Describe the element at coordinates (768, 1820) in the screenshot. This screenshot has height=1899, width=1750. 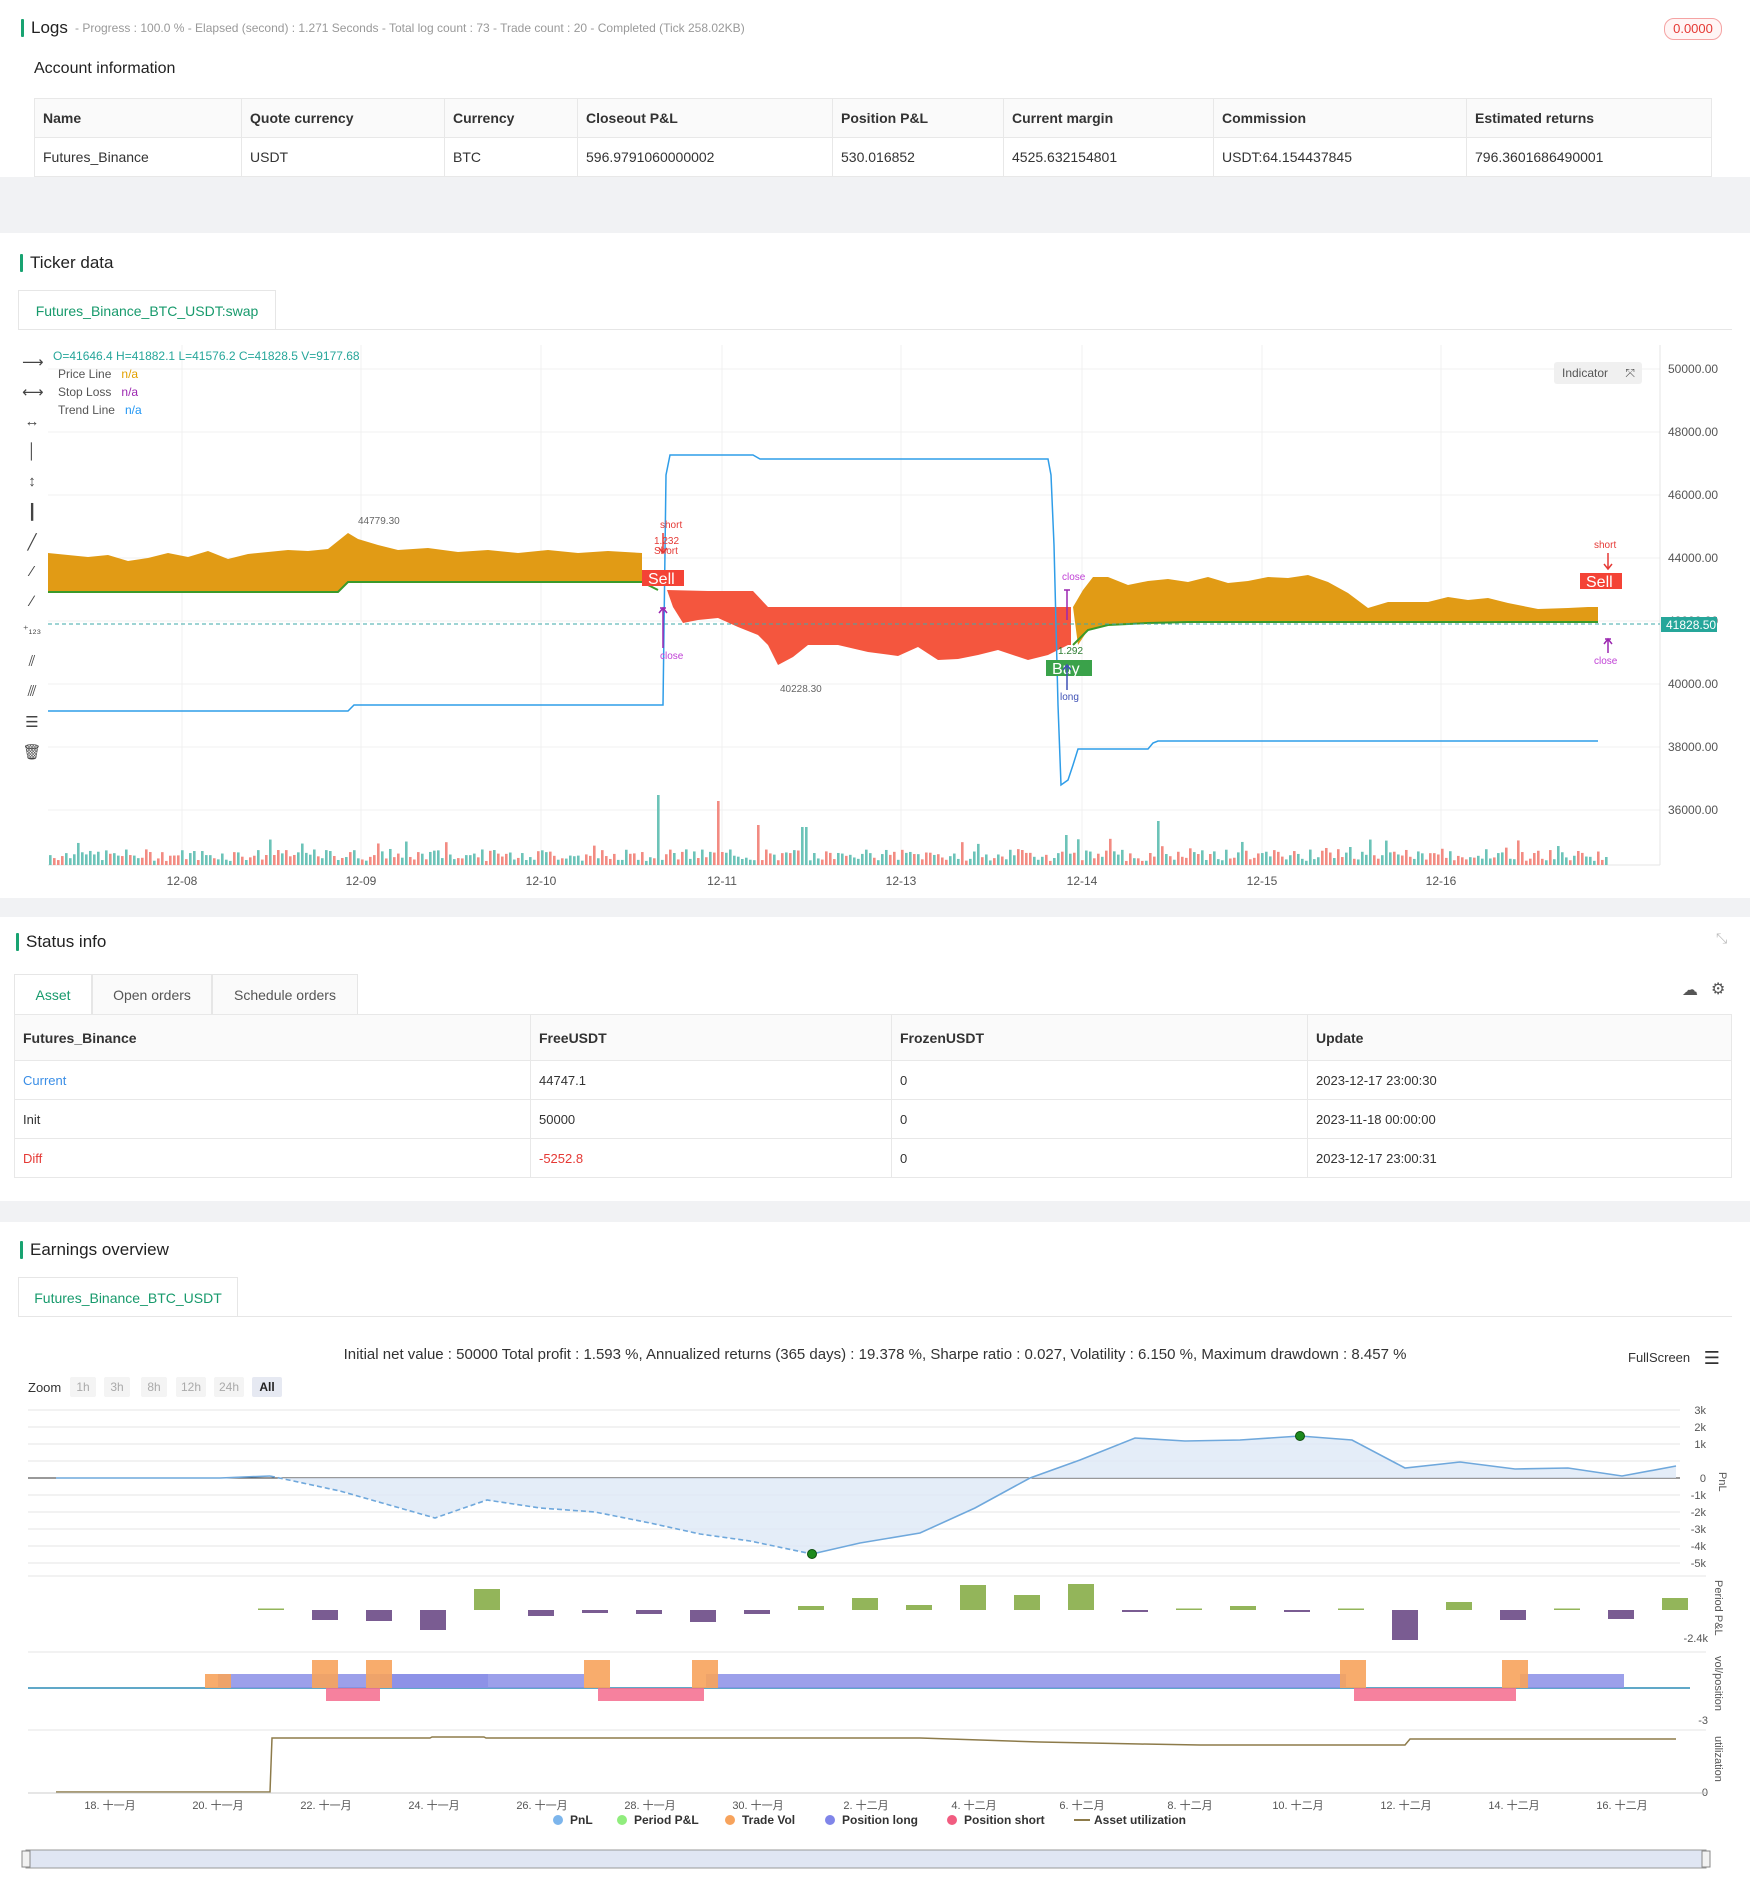
I see `legend-trade-vol: Trade Vol` at that location.